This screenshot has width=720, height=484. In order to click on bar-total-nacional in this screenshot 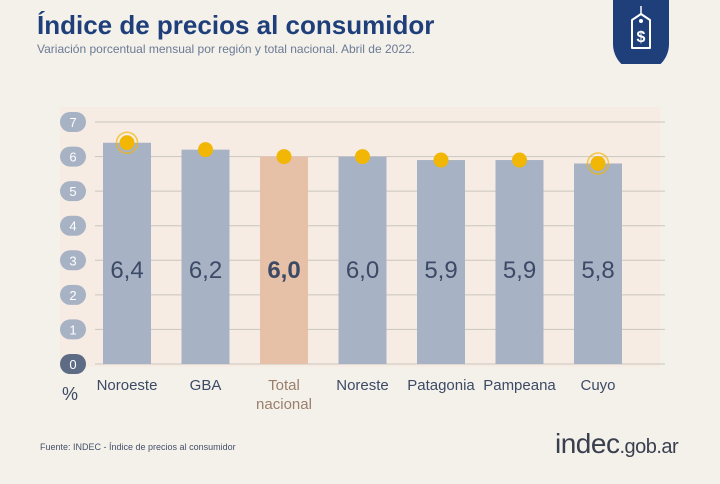, I will do `click(284, 260)`.